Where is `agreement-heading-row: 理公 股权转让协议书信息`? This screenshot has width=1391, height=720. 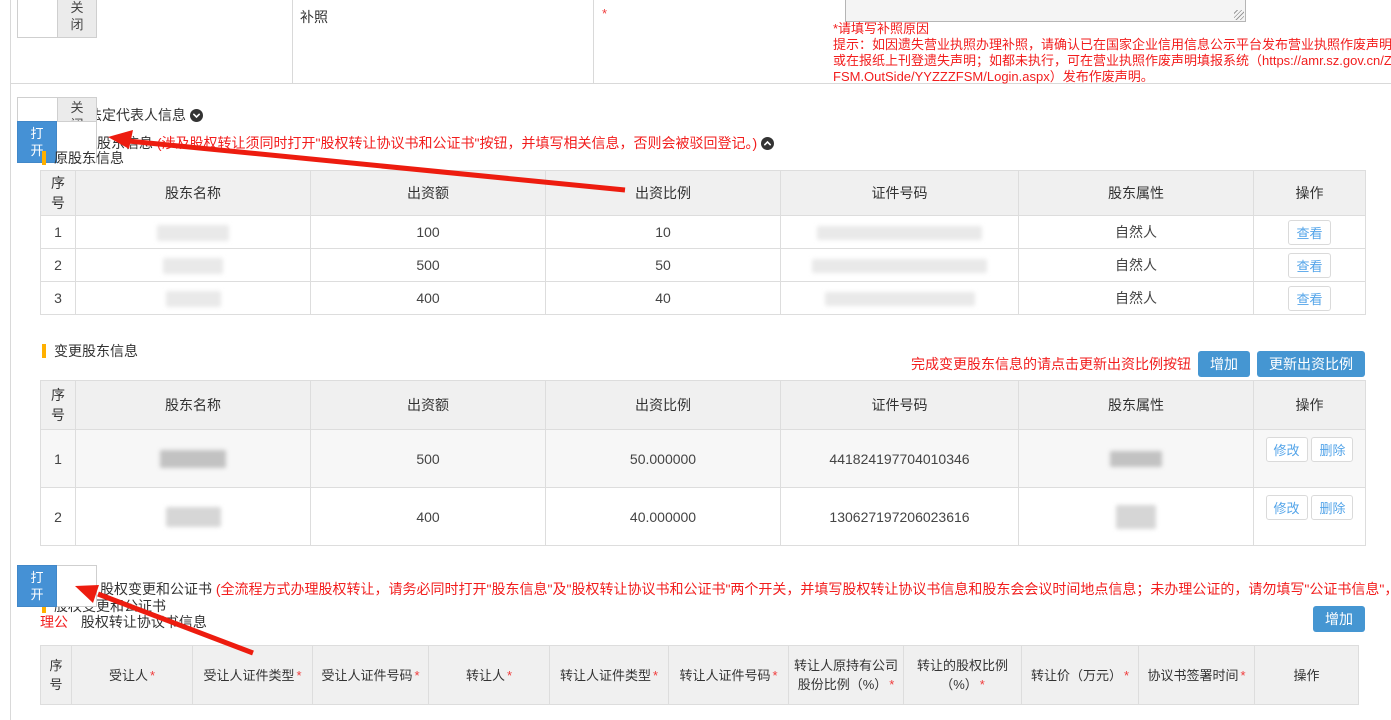
agreement-heading-row: 理公 股权转让协议书信息 is located at coordinates (123, 622).